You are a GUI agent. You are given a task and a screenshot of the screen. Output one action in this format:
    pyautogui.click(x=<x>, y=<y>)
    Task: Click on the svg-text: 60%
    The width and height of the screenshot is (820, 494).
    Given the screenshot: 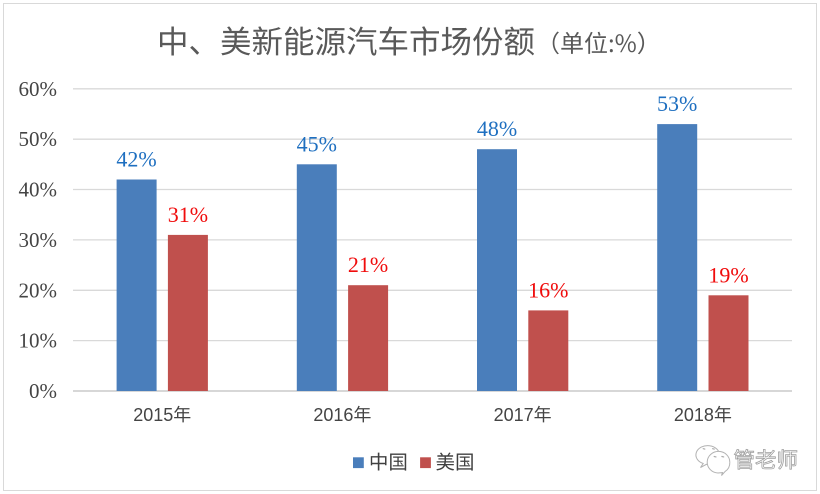 What is the action you would take?
    pyautogui.click(x=38, y=89)
    